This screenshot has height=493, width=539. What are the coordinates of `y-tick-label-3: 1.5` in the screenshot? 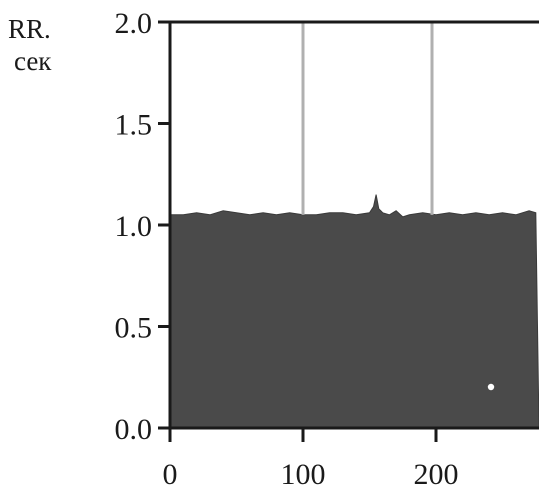 It's located at (134, 125).